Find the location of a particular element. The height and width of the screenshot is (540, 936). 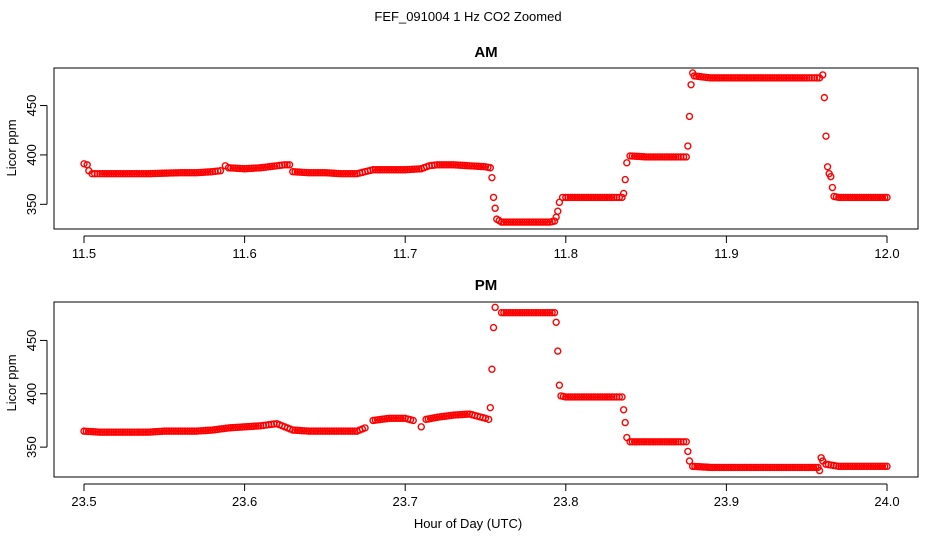

y-tick-label-pm: 400 is located at coordinates (31, 394).